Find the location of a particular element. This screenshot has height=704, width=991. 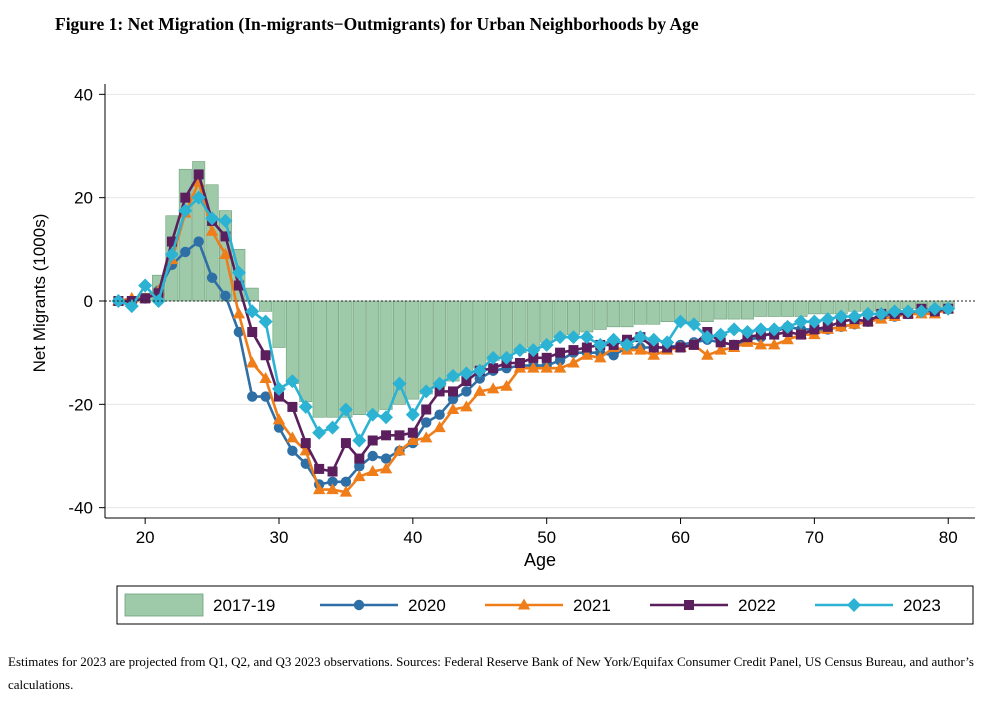

legend-swatch-marker-2022 is located at coordinates (689, 605).